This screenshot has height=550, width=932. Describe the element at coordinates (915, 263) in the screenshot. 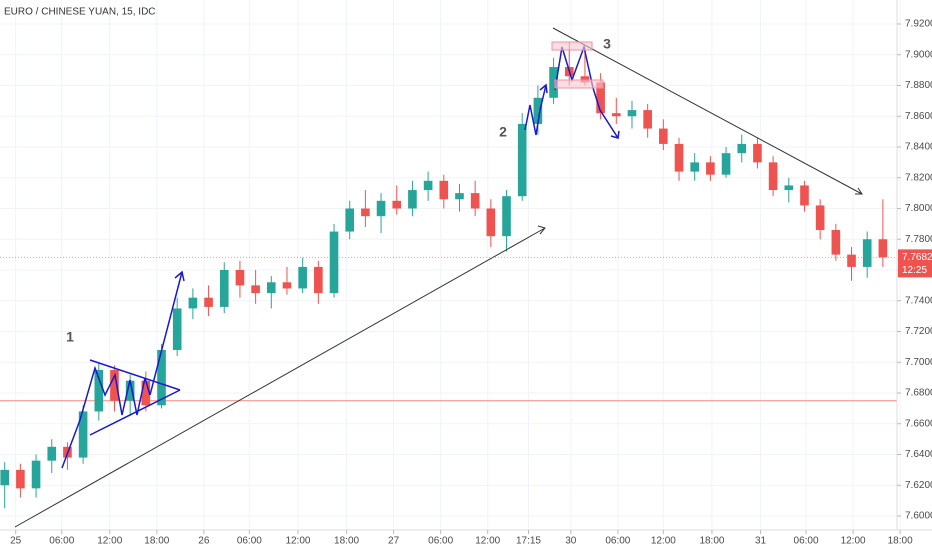

I see `last-price-box` at that location.